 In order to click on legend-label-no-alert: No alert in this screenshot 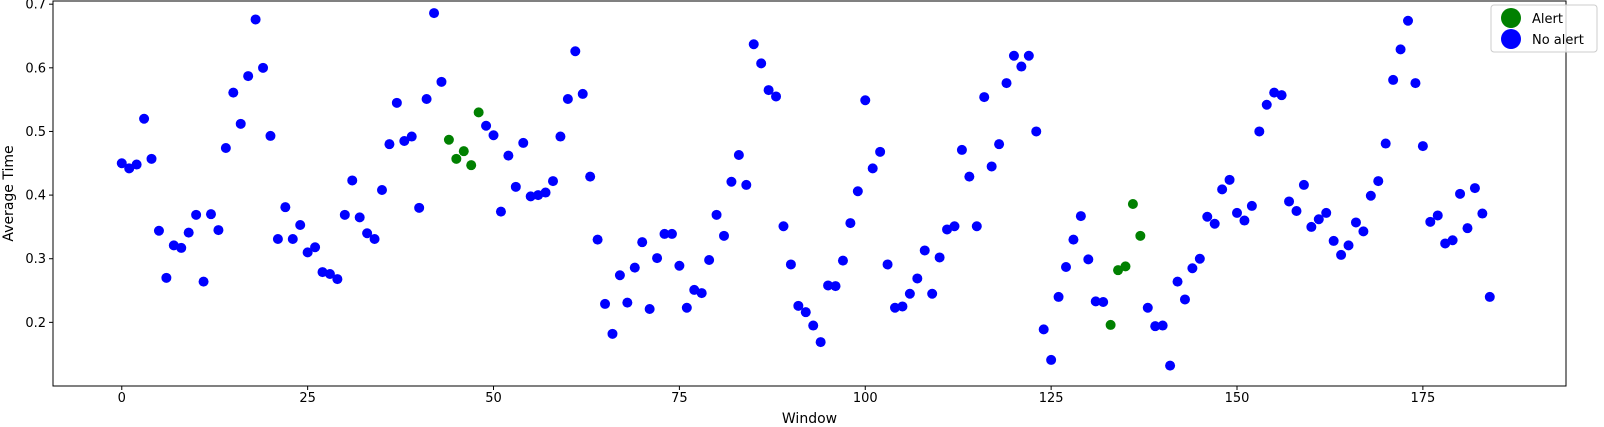, I will do `click(1558, 40)`.